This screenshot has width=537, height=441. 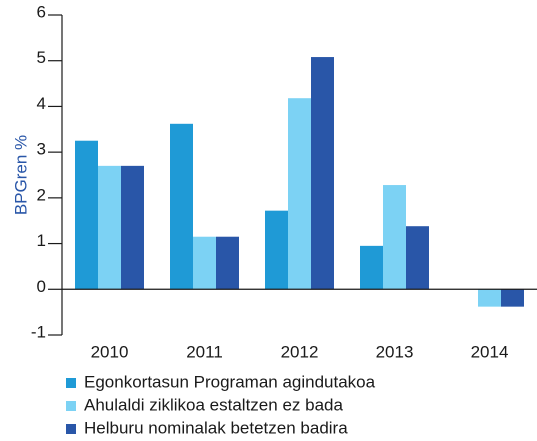 I want to click on x-tick-label: 2013, so click(x=395, y=351).